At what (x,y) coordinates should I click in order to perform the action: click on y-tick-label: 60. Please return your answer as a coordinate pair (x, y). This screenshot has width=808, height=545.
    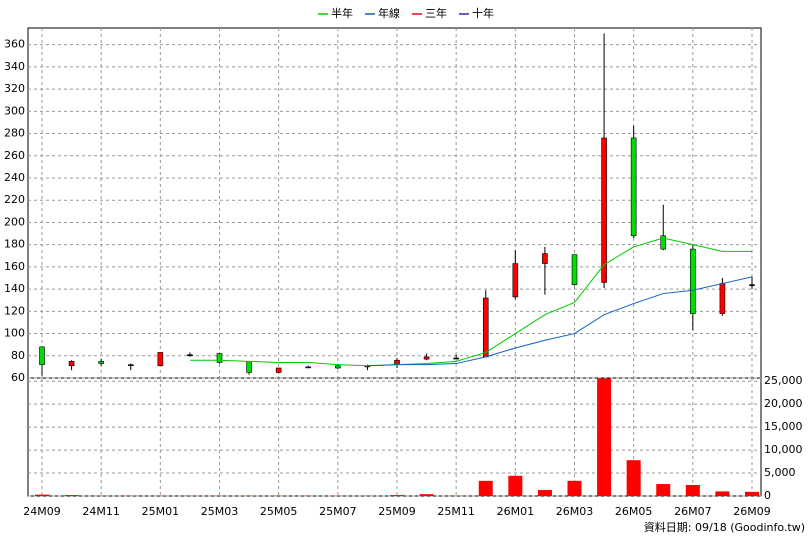
    Looking at the image, I should click on (18, 377).